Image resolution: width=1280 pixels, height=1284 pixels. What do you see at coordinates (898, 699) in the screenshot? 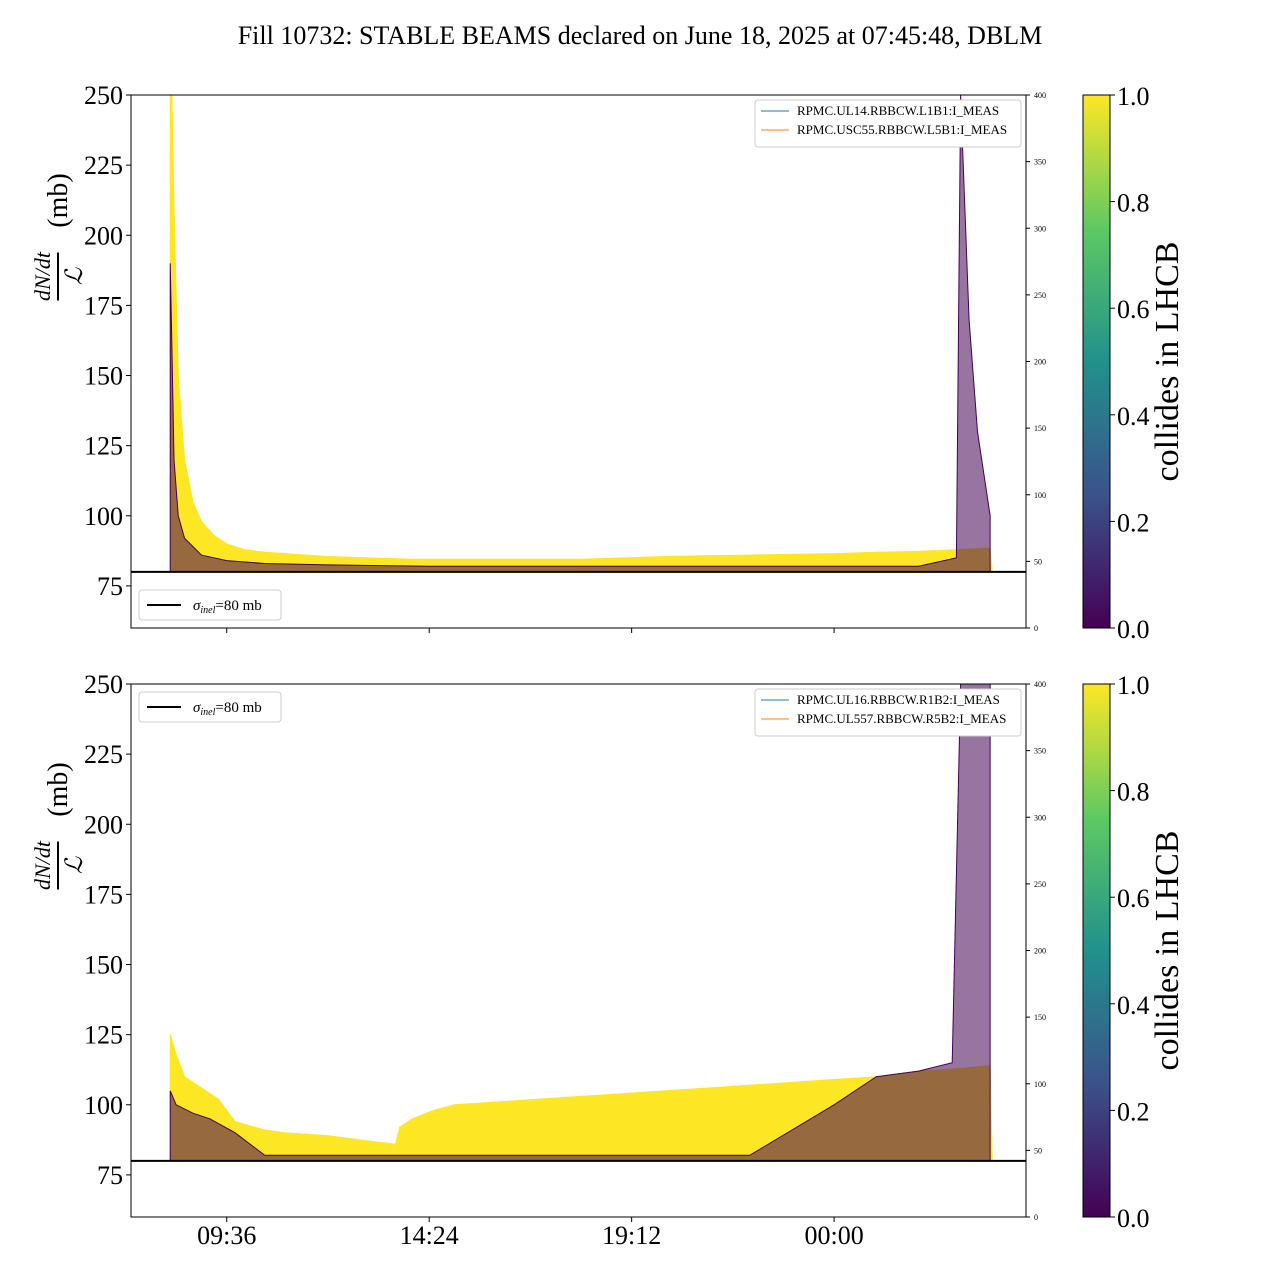
I see `legend-entry: RPMC.UL16.RBBCW.R1B2:I_MEAS` at bounding box center [898, 699].